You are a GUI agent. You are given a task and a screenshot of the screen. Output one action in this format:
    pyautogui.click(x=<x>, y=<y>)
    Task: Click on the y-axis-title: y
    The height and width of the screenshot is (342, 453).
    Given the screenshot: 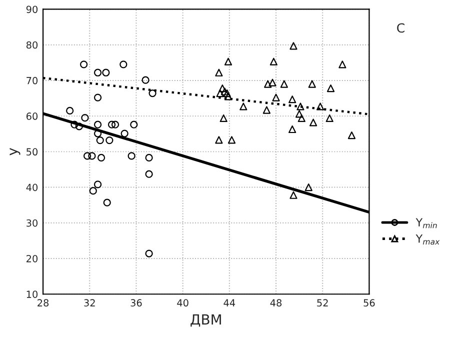 What is the action you would take?
    pyautogui.click(x=15, y=152)
    